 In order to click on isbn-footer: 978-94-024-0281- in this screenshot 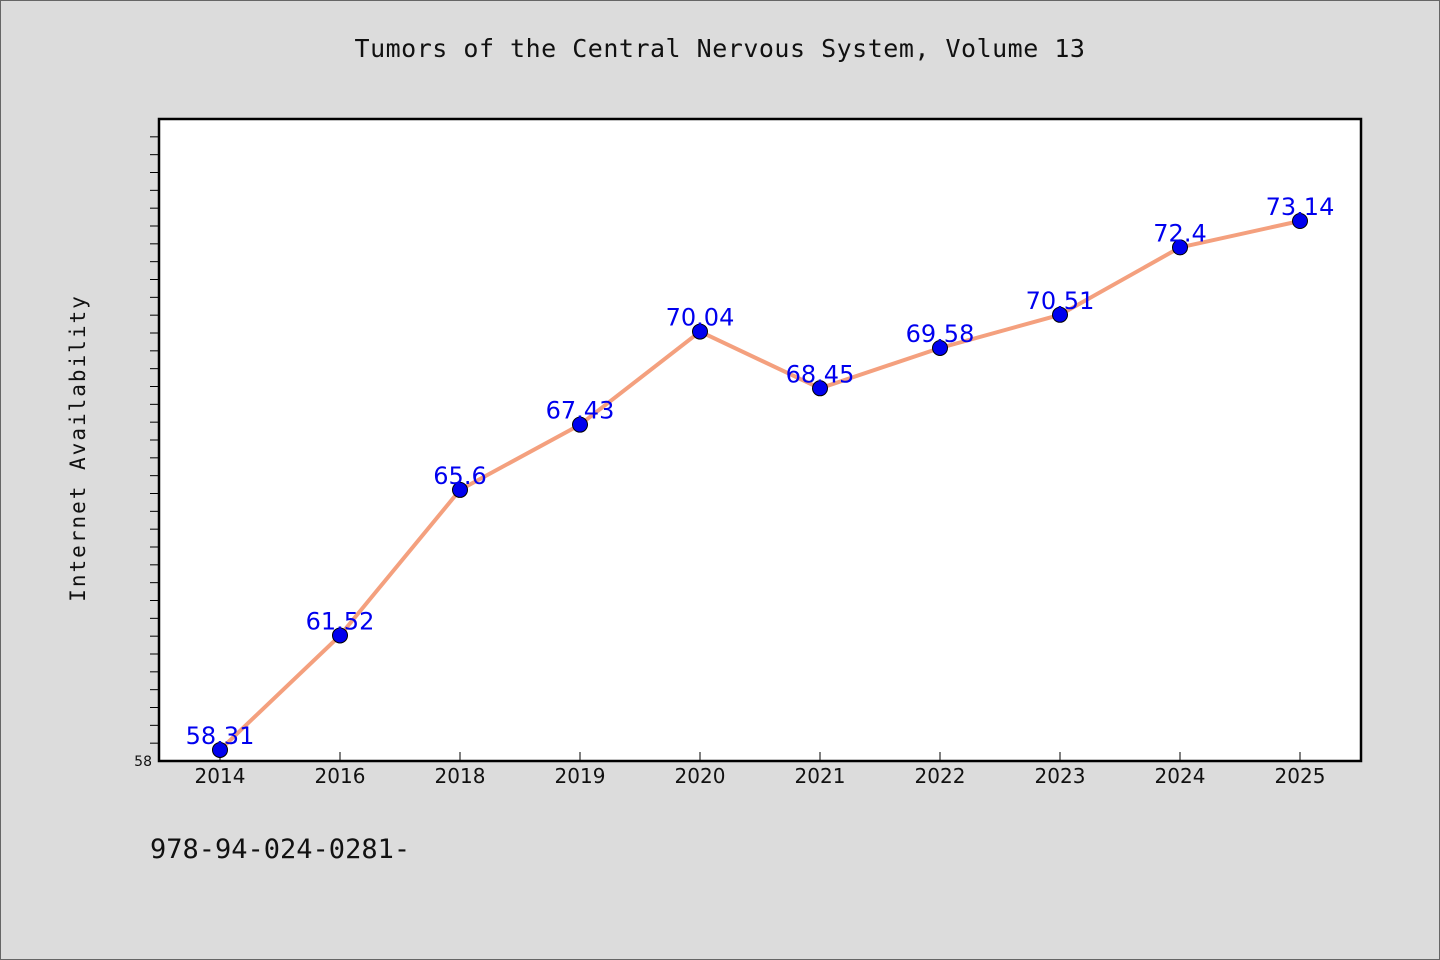, I will do `click(280, 849)`.